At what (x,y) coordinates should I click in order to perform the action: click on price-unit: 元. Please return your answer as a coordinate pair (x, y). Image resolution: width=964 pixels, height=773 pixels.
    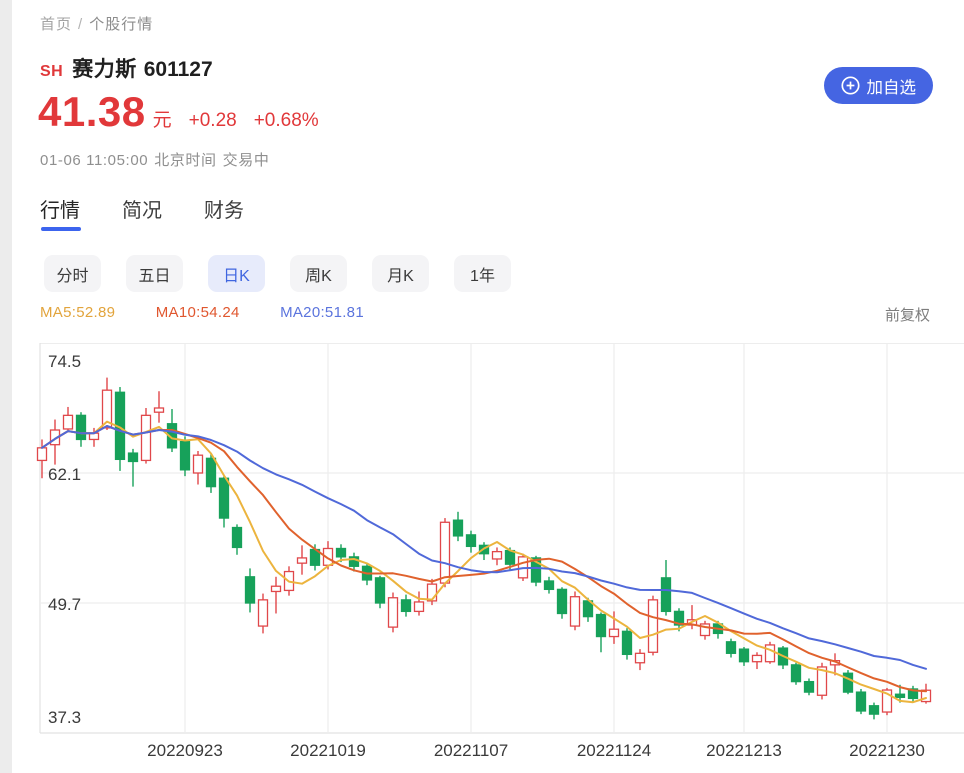
    Looking at the image, I should click on (162, 120).